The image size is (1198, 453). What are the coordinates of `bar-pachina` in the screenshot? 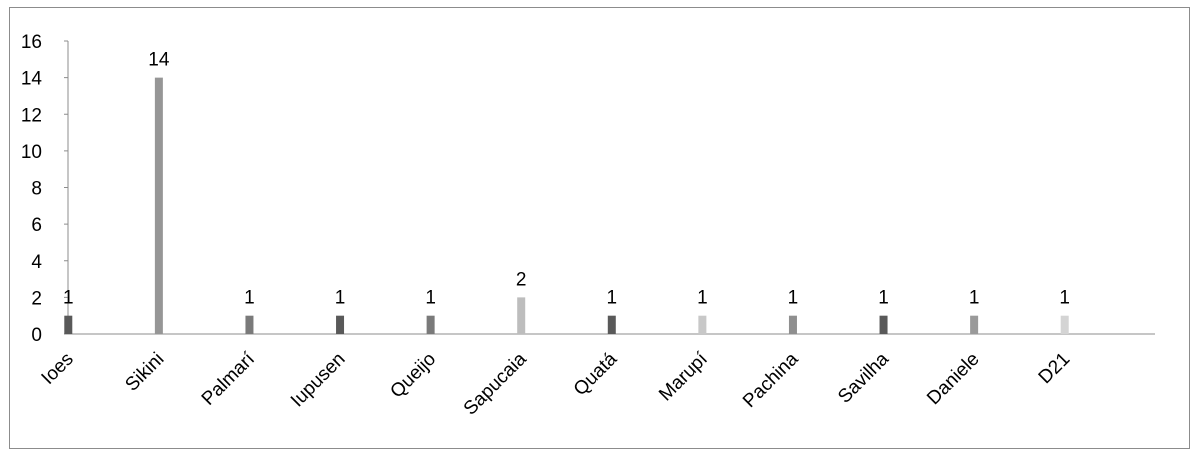 It's located at (792, 324).